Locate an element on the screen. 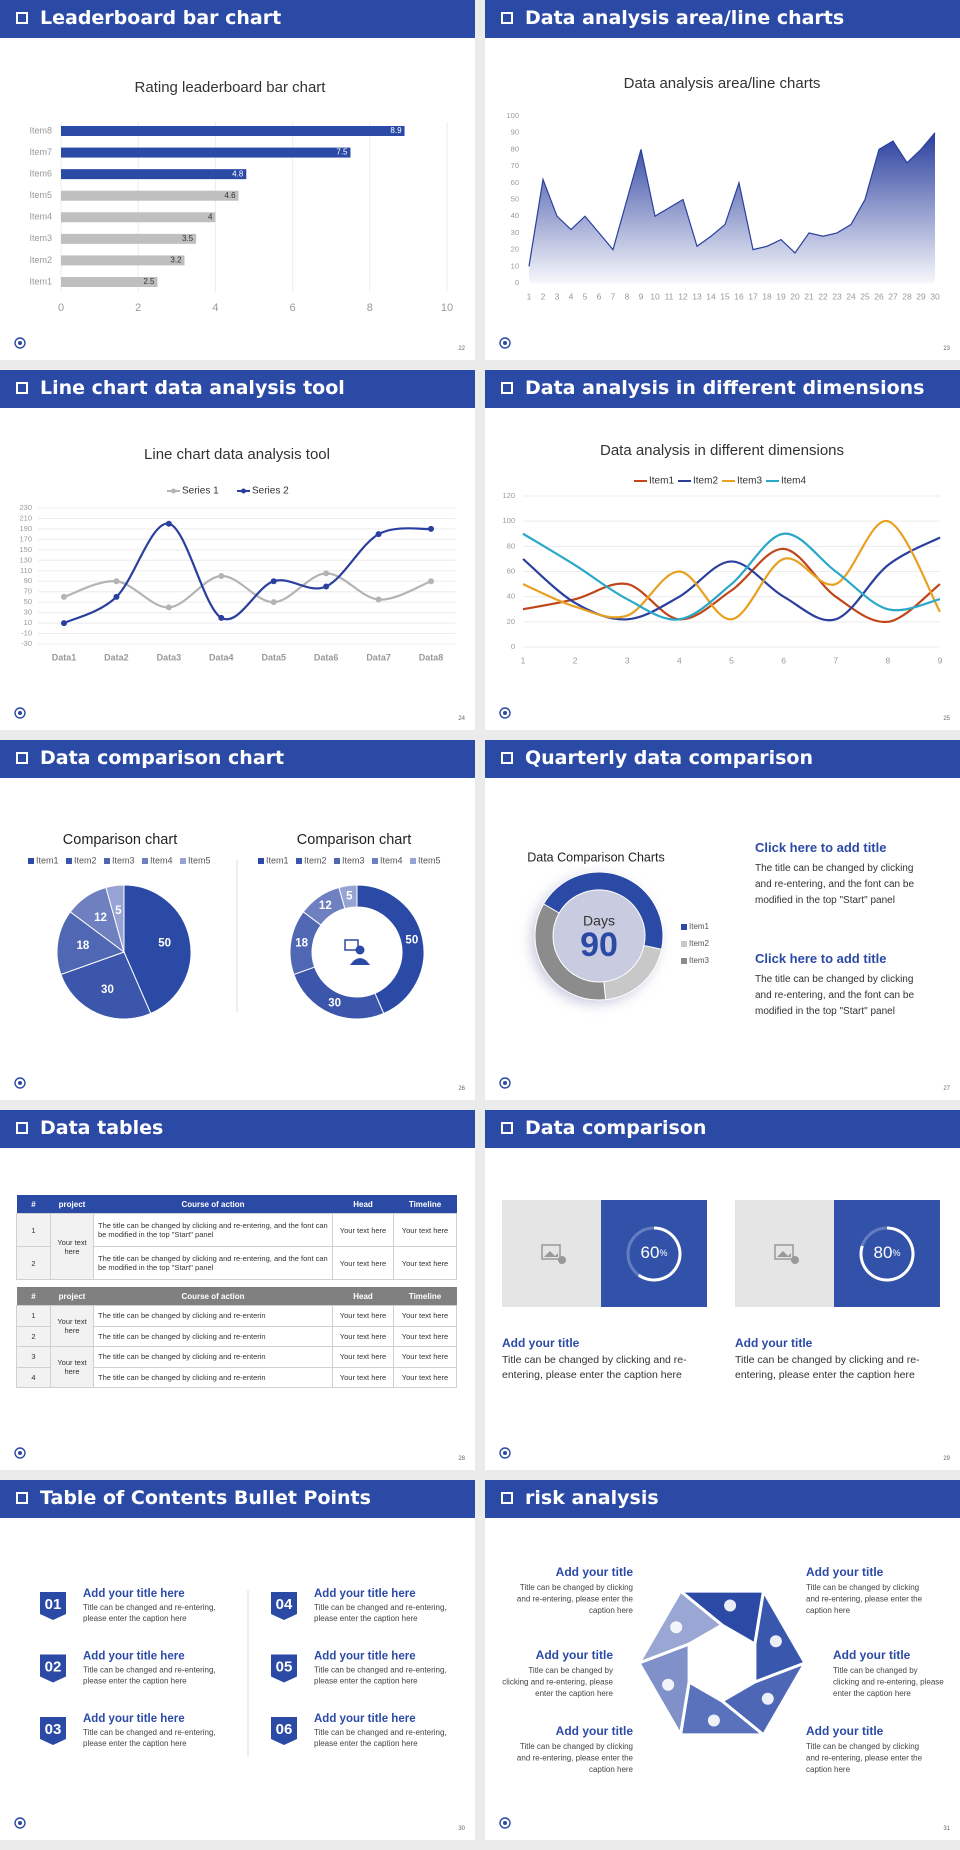  x-tick-label: 9 is located at coordinates (940, 660).